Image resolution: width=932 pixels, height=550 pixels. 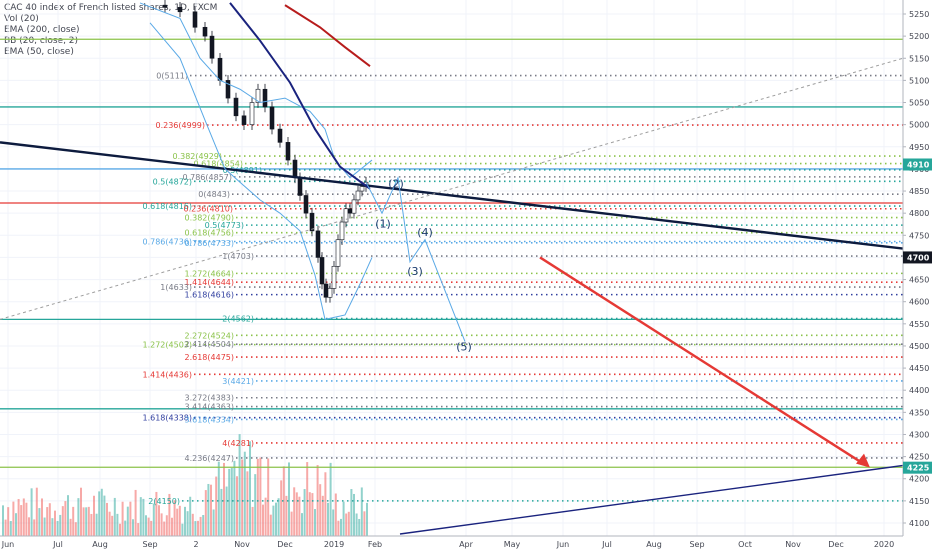 I want to click on price-badge-label: 4225, so click(x=918, y=468).